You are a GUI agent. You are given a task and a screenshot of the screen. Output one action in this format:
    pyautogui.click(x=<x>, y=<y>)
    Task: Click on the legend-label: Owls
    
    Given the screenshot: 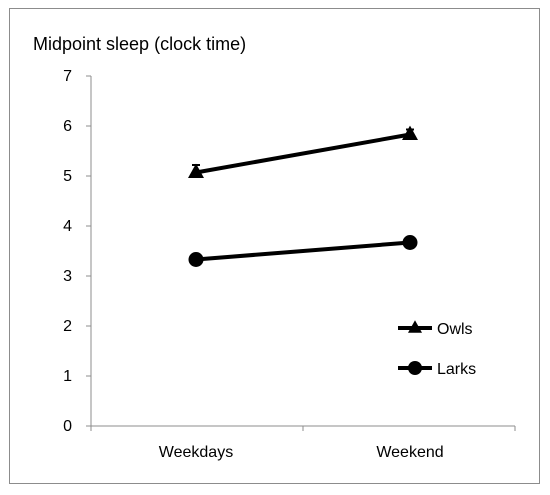 What is the action you would take?
    pyautogui.click(x=455, y=329)
    